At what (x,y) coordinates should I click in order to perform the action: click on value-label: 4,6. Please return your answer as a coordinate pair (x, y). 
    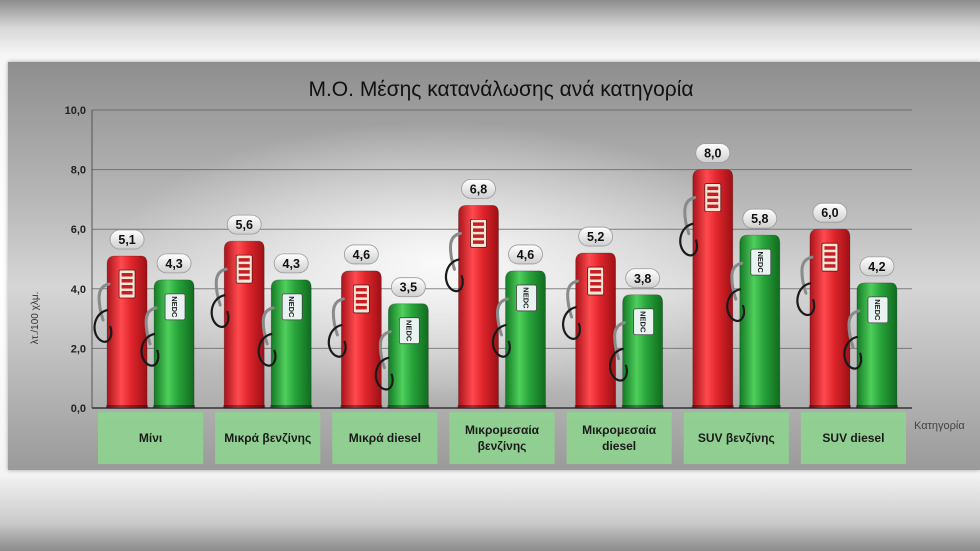
    Looking at the image, I should click on (361, 255).